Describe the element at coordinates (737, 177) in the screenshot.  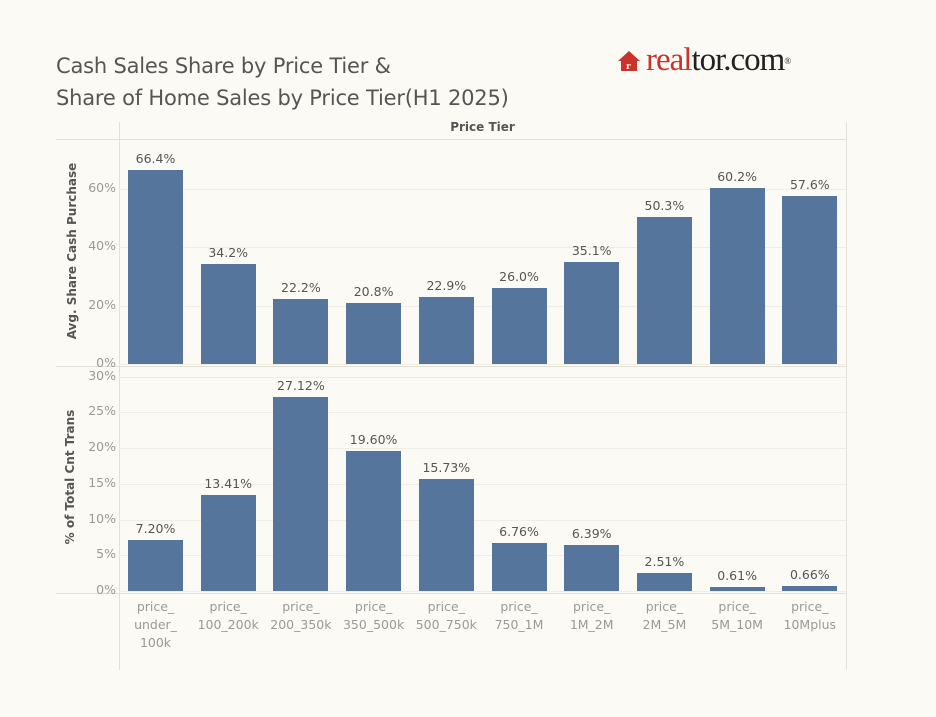
I see `bar-value-label: 60.2%` at that location.